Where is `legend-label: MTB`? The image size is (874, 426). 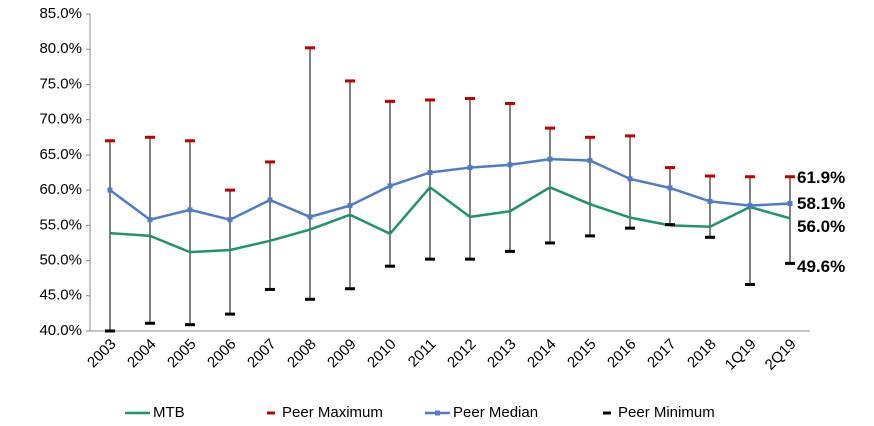
legend-label: MTB is located at coordinates (169, 412).